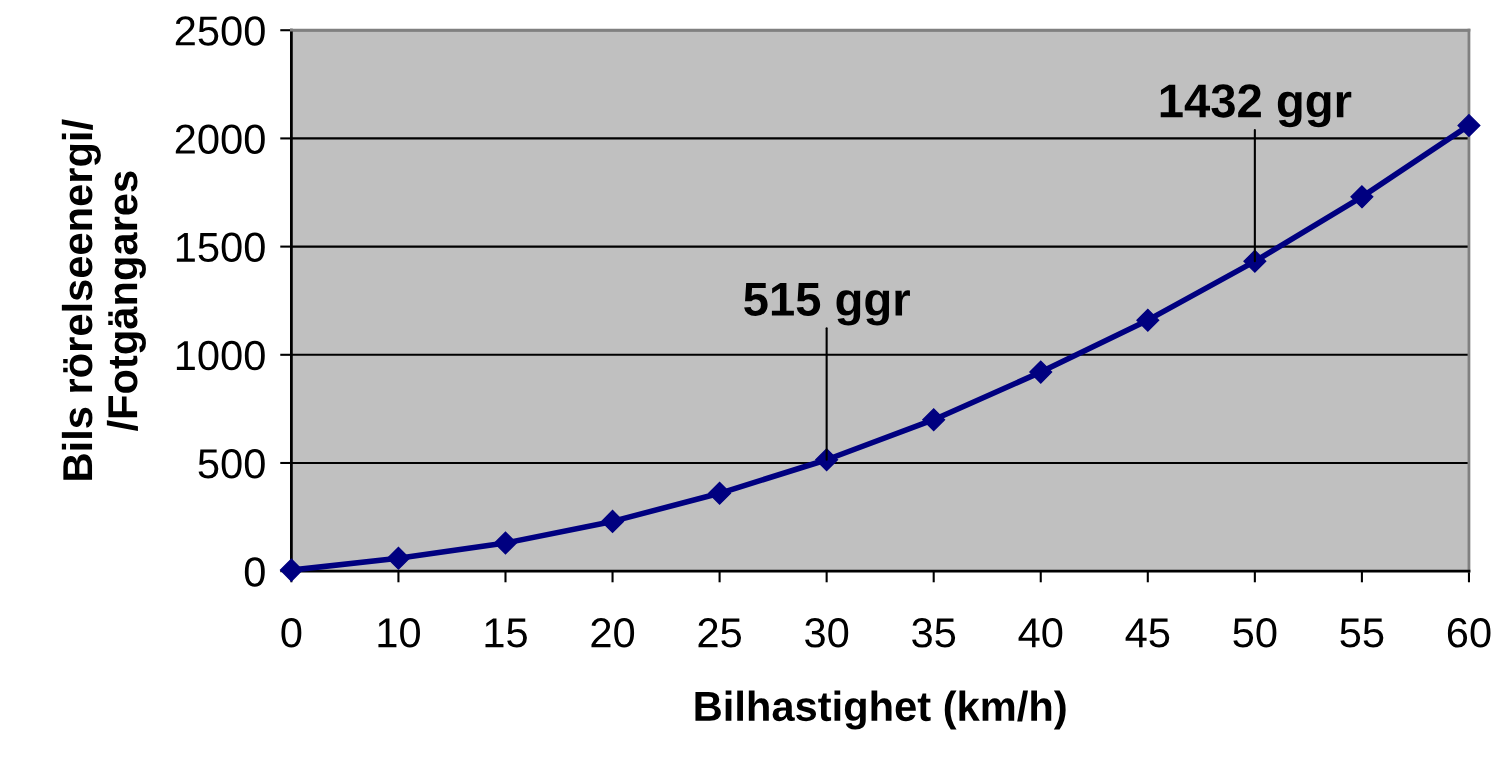 The image size is (1502, 775). I want to click on y-tick-label: 1000, so click(220, 355).